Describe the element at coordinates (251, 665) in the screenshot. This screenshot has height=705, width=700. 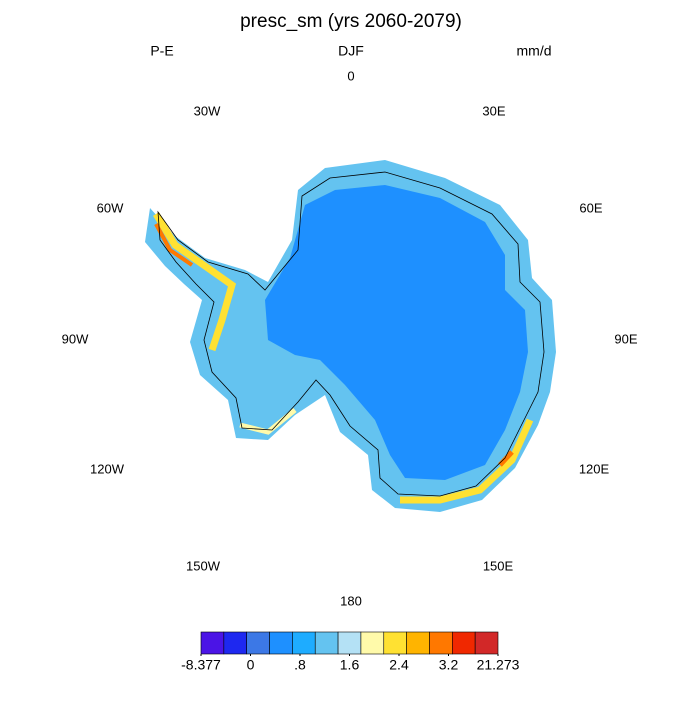
I see `colorbar-label: 0` at that location.